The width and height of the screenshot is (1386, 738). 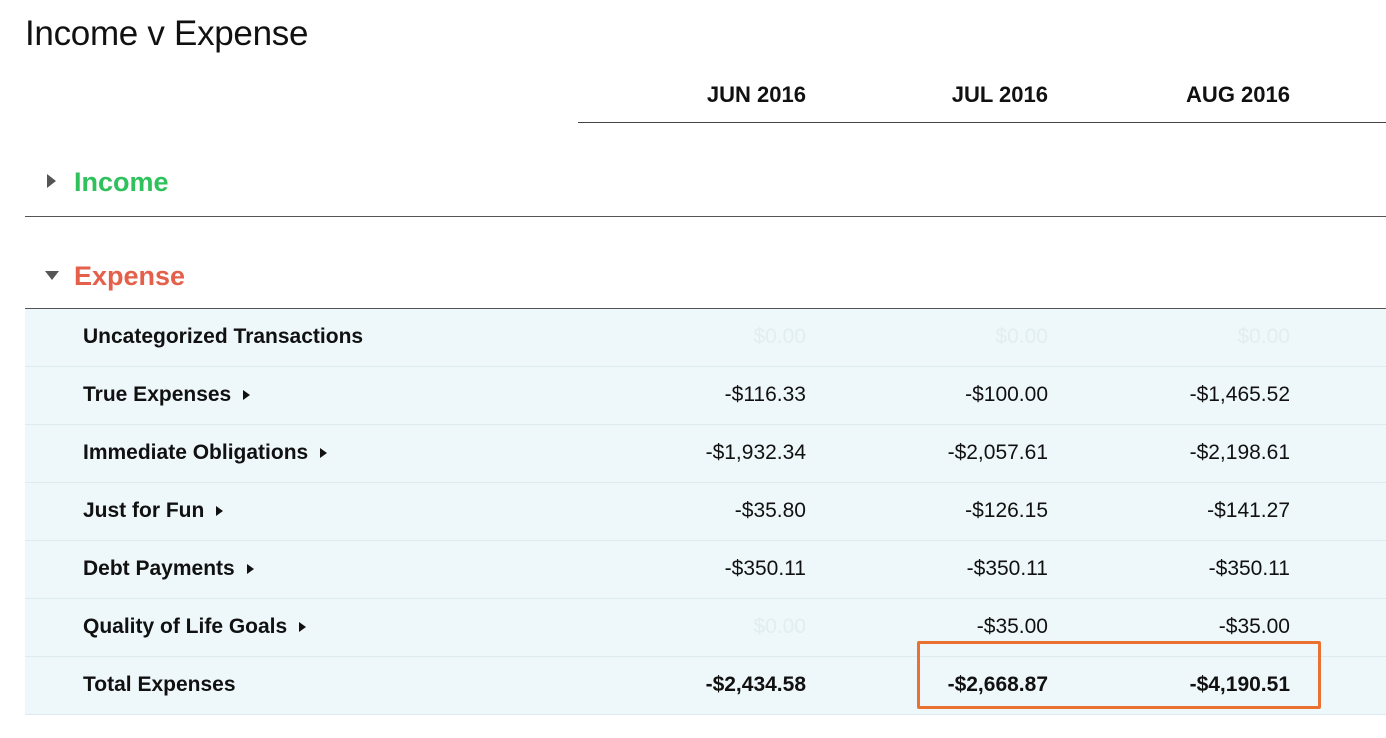 What do you see at coordinates (1012, 626) in the screenshot?
I see `value-jul-2016: -$35.00` at bounding box center [1012, 626].